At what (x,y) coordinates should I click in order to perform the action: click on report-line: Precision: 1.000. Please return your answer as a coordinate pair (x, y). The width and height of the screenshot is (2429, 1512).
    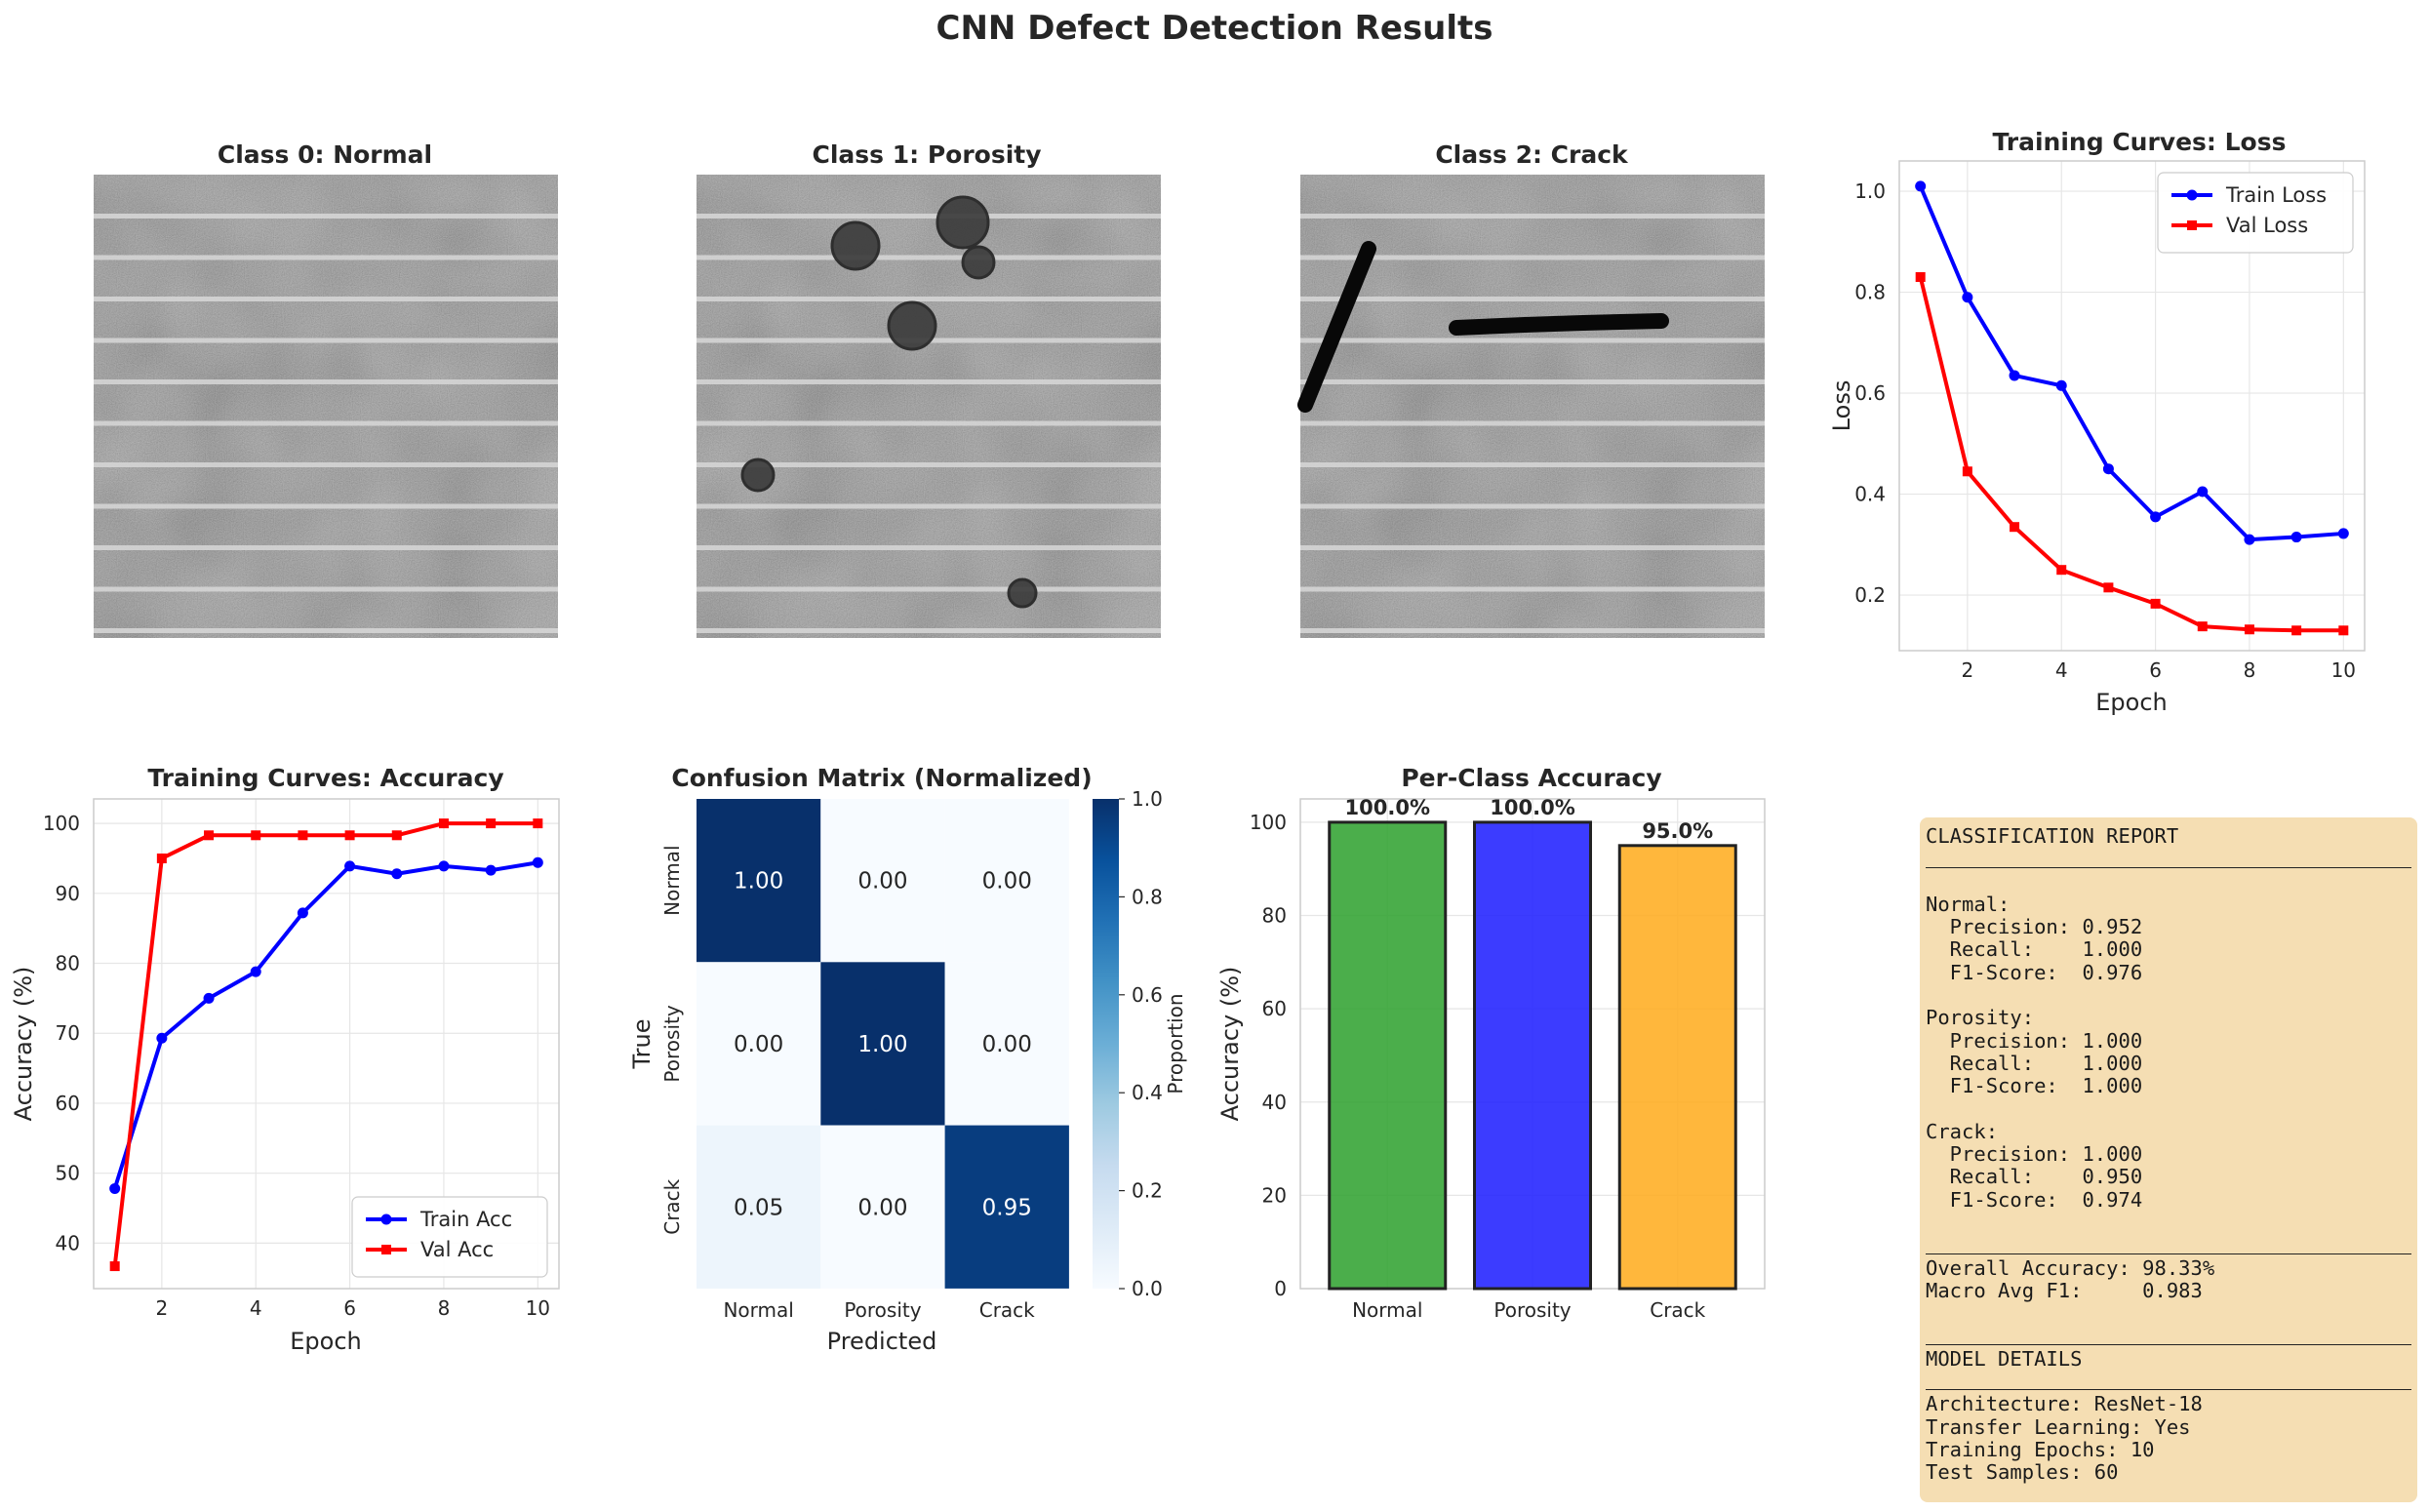
    Looking at the image, I should click on (2034, 1040).